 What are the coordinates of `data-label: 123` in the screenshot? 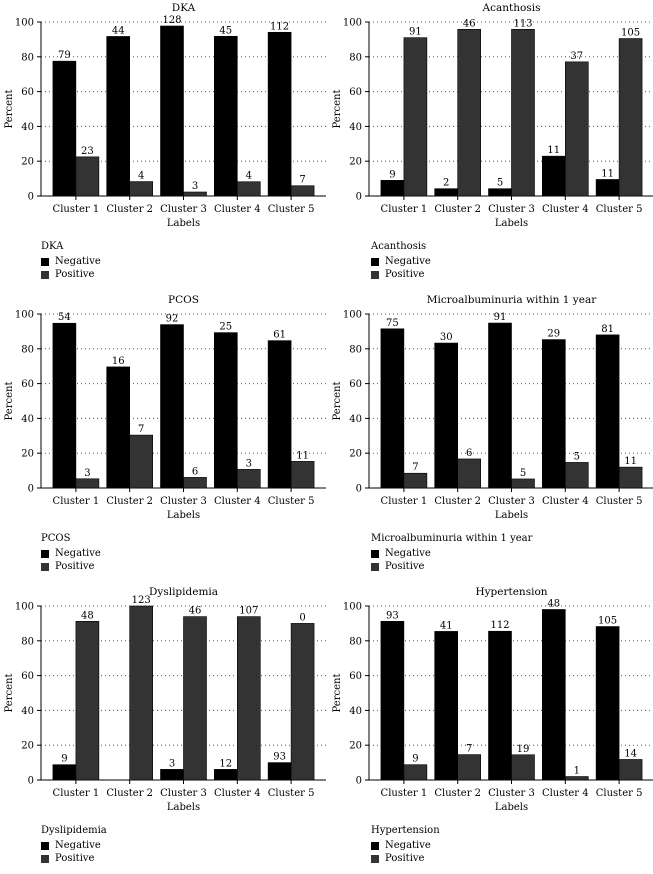 It's located at (141, 600).